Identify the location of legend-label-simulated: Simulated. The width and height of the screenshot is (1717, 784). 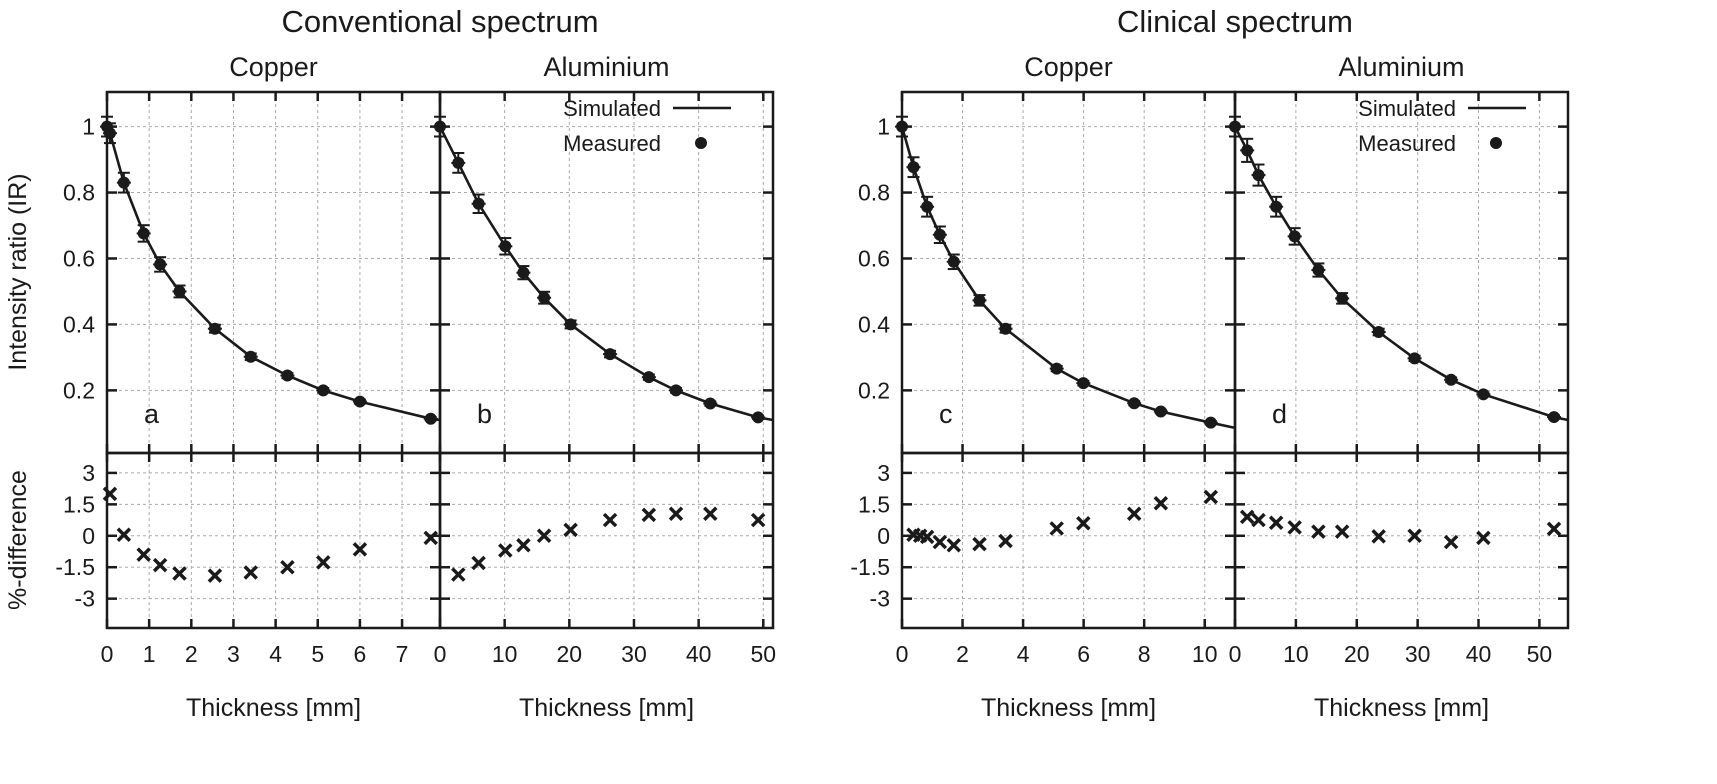
(1407, 108).